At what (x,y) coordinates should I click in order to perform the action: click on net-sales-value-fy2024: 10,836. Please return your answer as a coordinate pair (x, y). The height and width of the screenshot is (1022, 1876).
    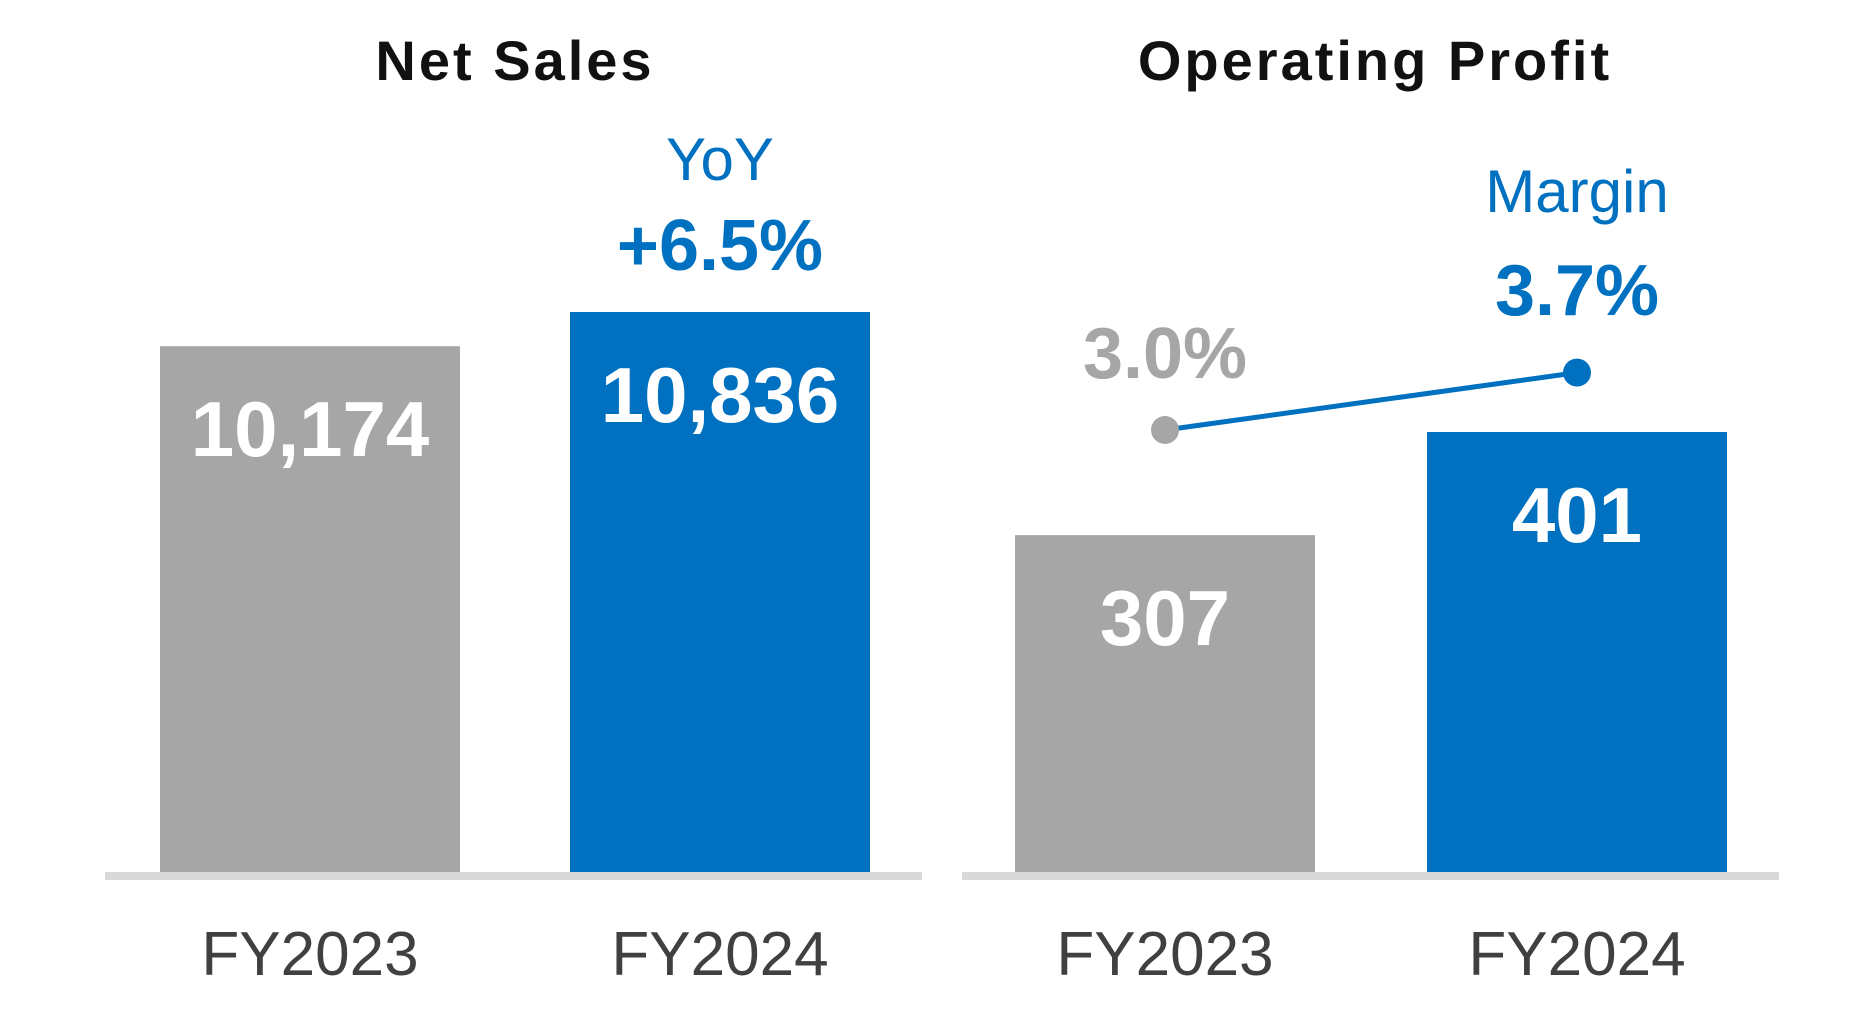
    Looking at the image, I should click on (720, 395).